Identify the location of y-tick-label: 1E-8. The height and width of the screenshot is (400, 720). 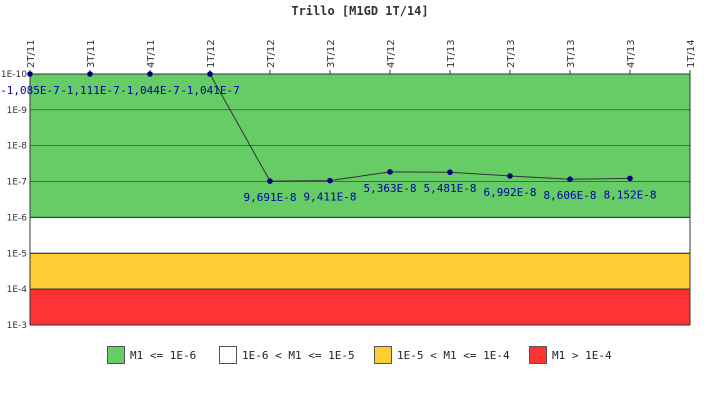
(17, 147).